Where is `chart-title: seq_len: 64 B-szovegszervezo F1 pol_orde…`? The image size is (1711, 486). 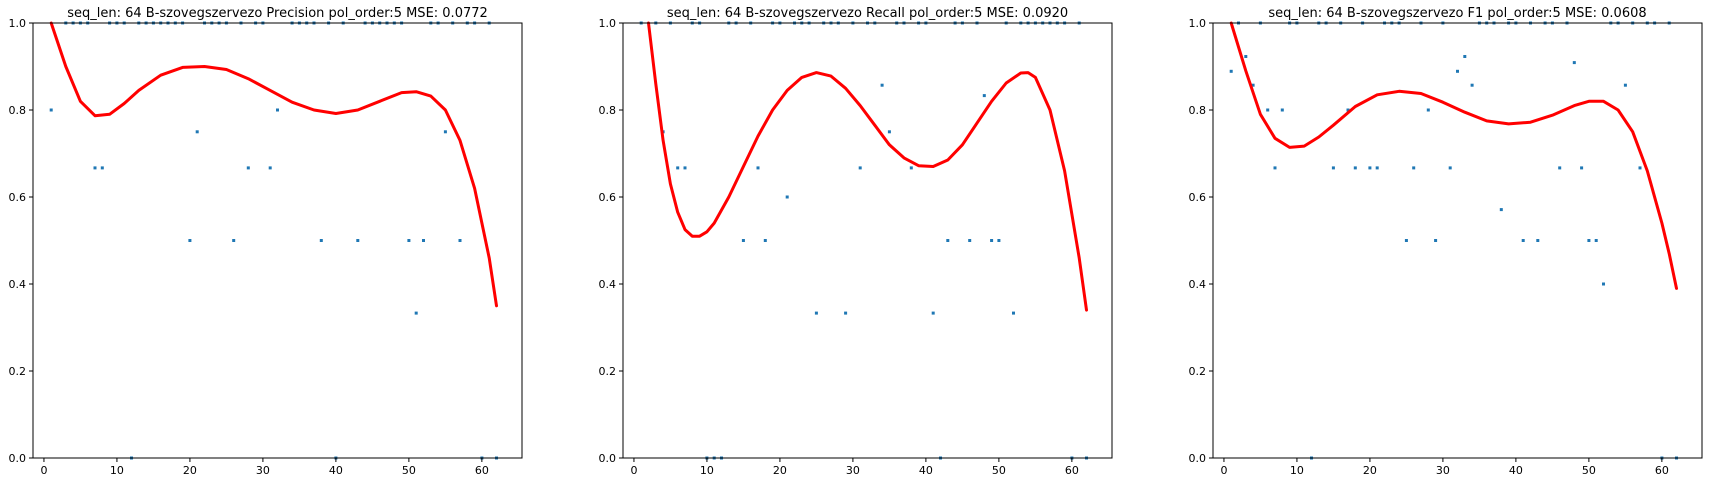 chart-title: seq_len: 64 B-szovegszervezo F1 pol_orde… is located at coordinates (1457, 13).